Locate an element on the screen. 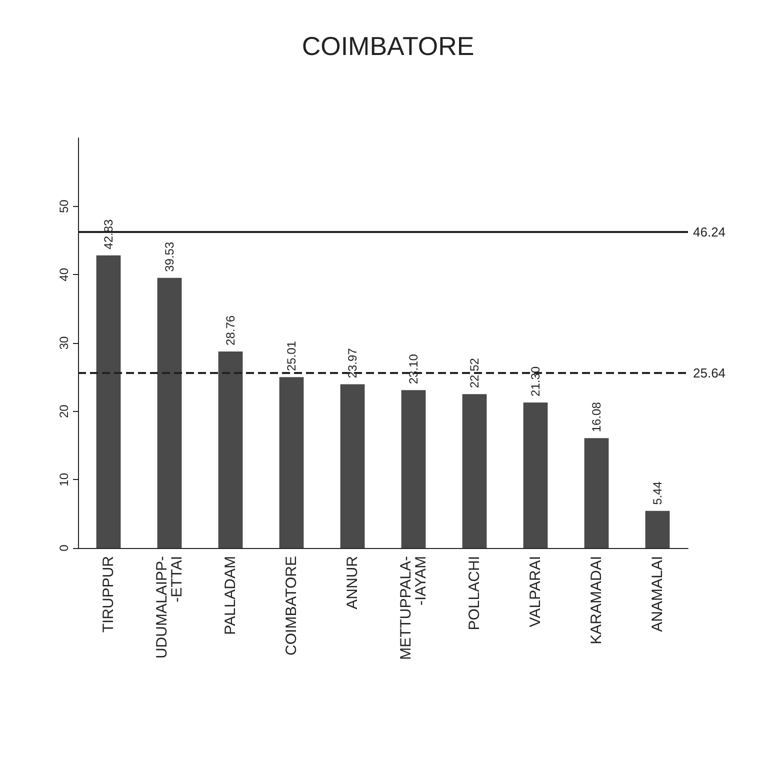 The height and width of the screenshot is (757, 778). x-tick-label: KARAMADAI is located at coordinates (596, 600).